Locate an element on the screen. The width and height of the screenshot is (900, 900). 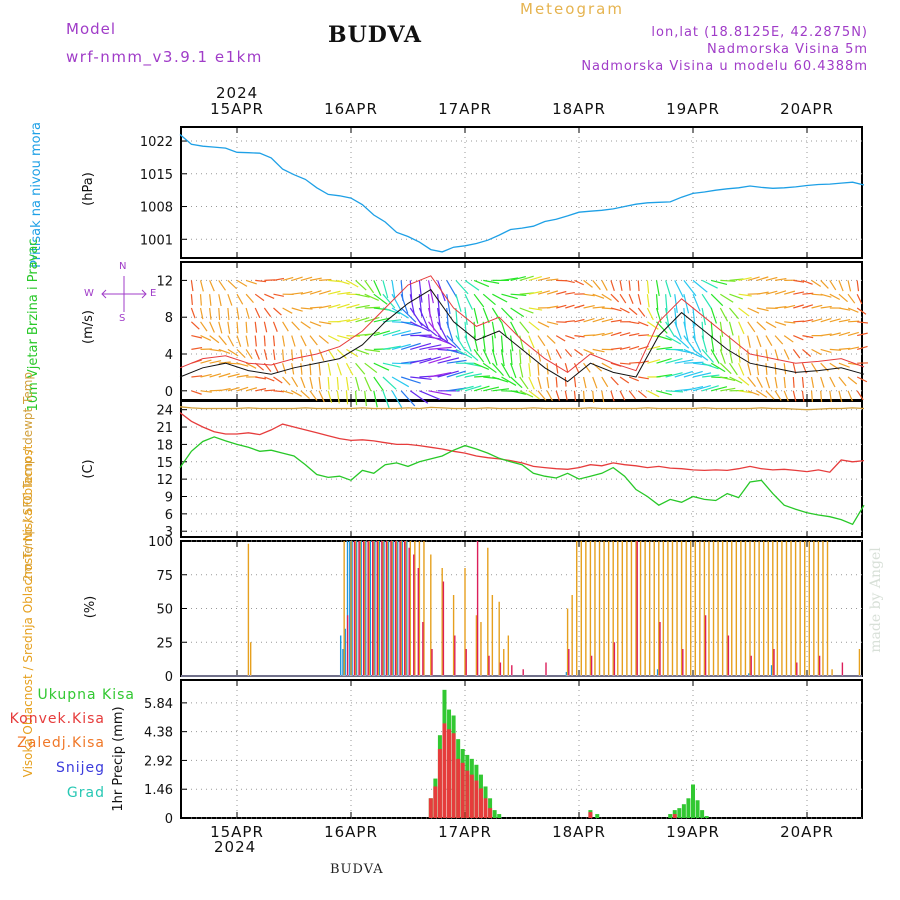
y-tick-label: 1015 is located at coordinates (156, 175).